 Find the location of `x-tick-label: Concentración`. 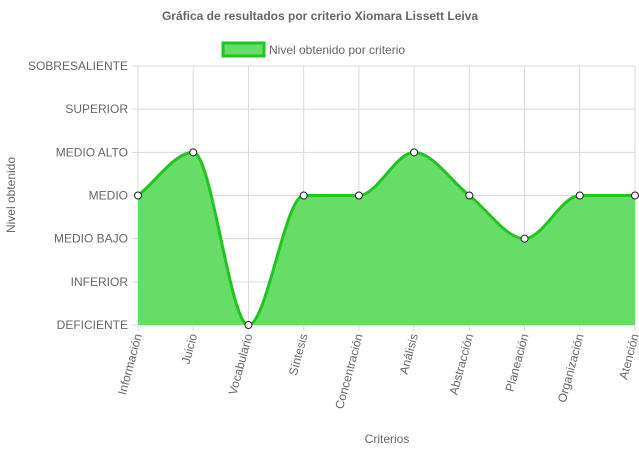

x-tick-label: Concentración is located at coordinates (349, 371).